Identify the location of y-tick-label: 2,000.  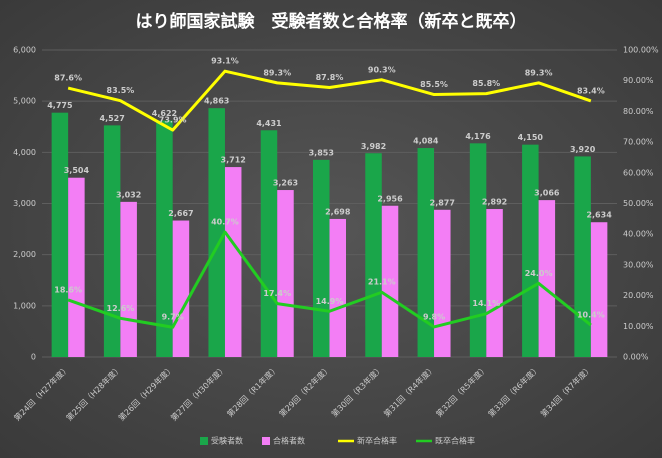
(24, 254).